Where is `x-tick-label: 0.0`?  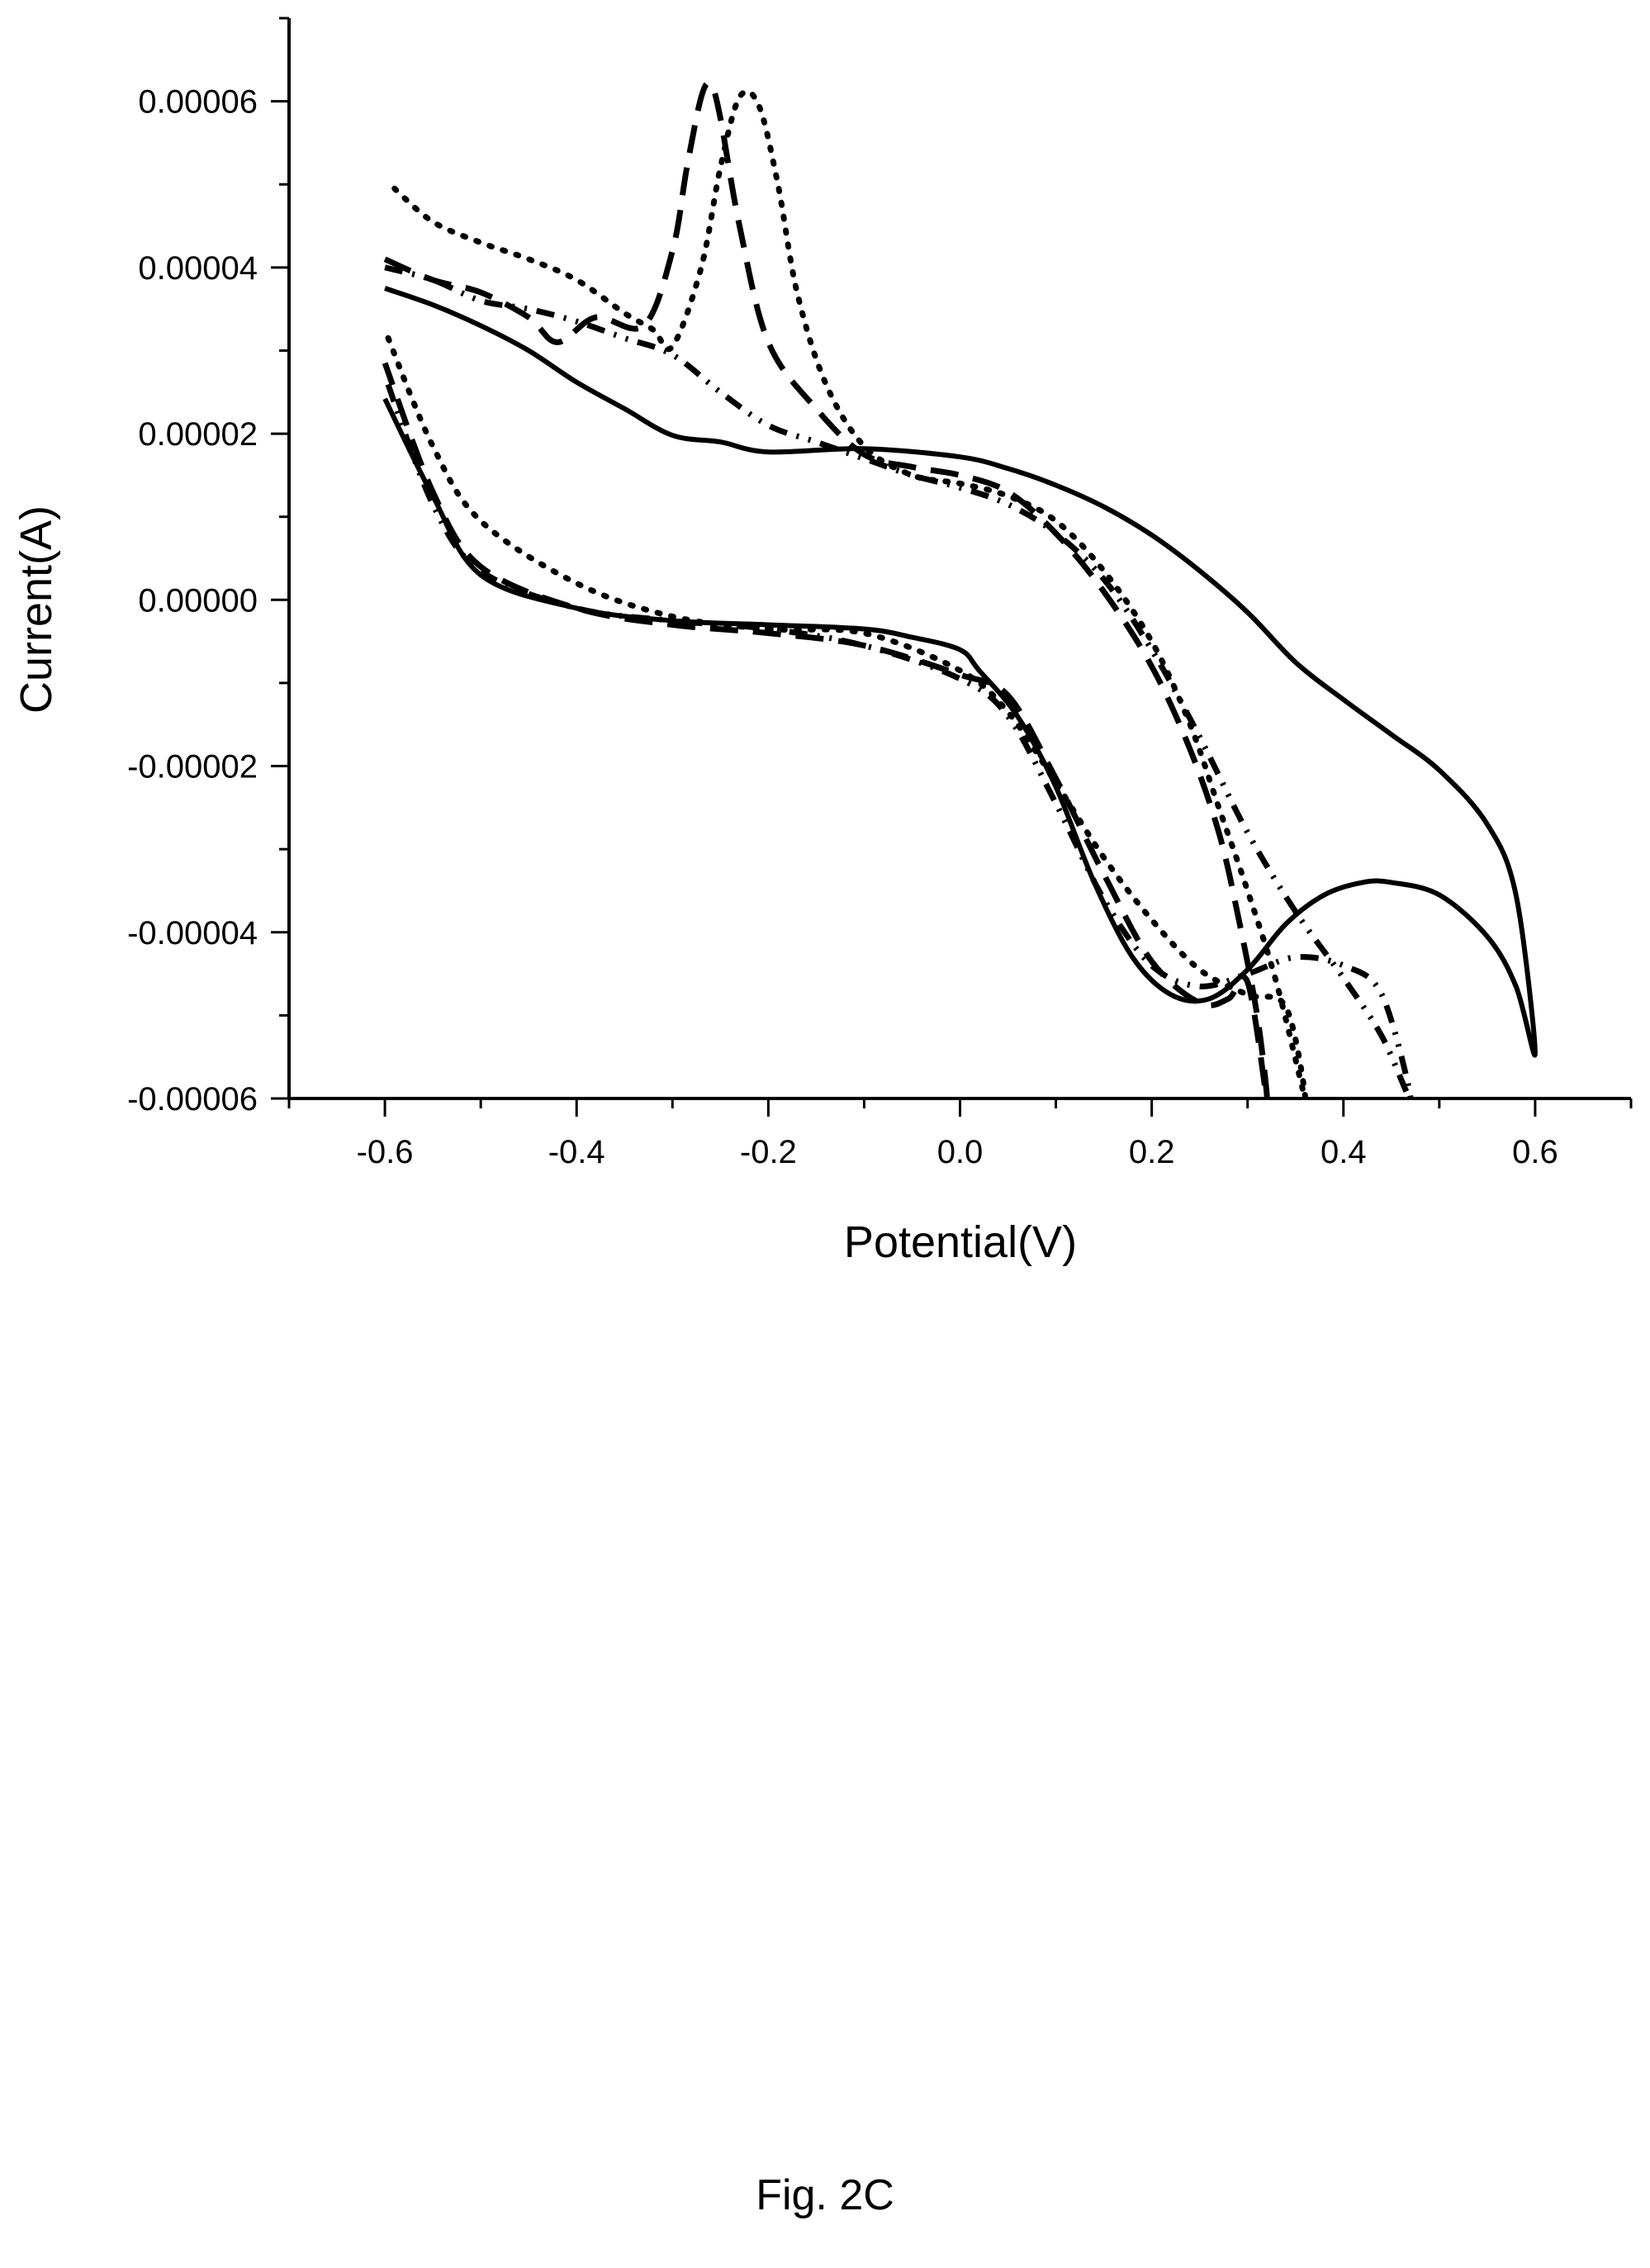 x-tick-label: 0.0 is located at coordinates (960, 1152).